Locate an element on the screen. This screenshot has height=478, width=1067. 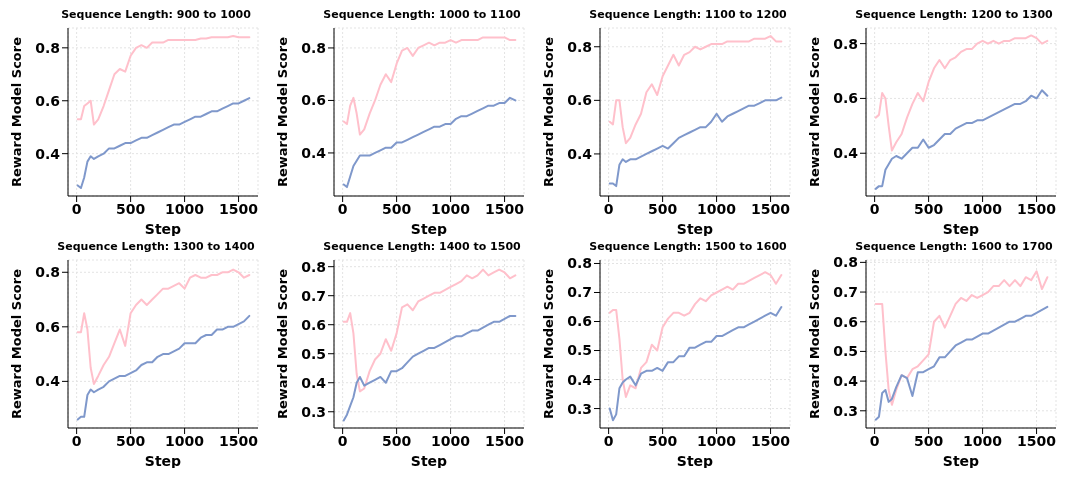
chart-title: Sequence Length: 1000 to 1100 is located at coordinates (422, 15).